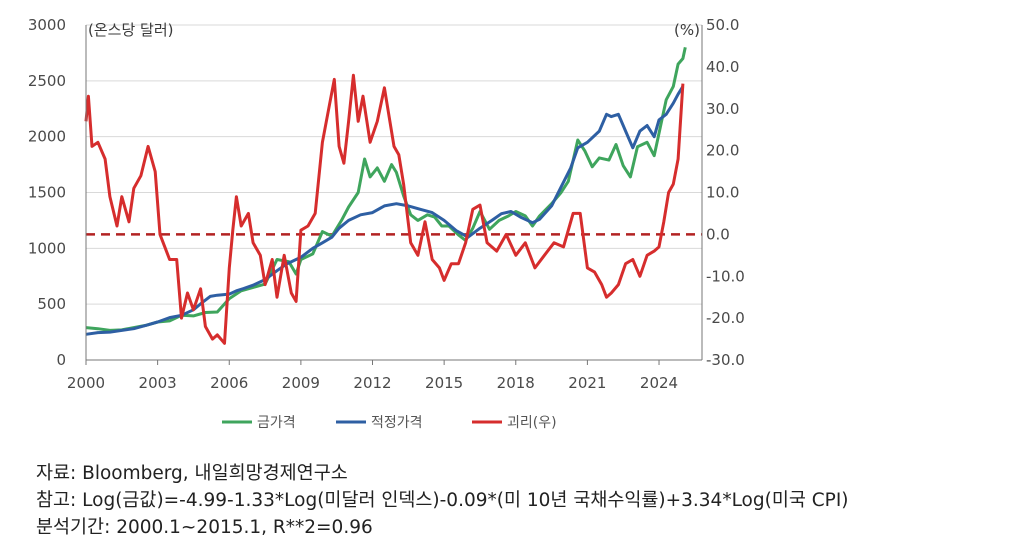  Describe the element at coordinates (532, 423) in the screenshot. I see `legend-label: 괴리(우)` at that location.